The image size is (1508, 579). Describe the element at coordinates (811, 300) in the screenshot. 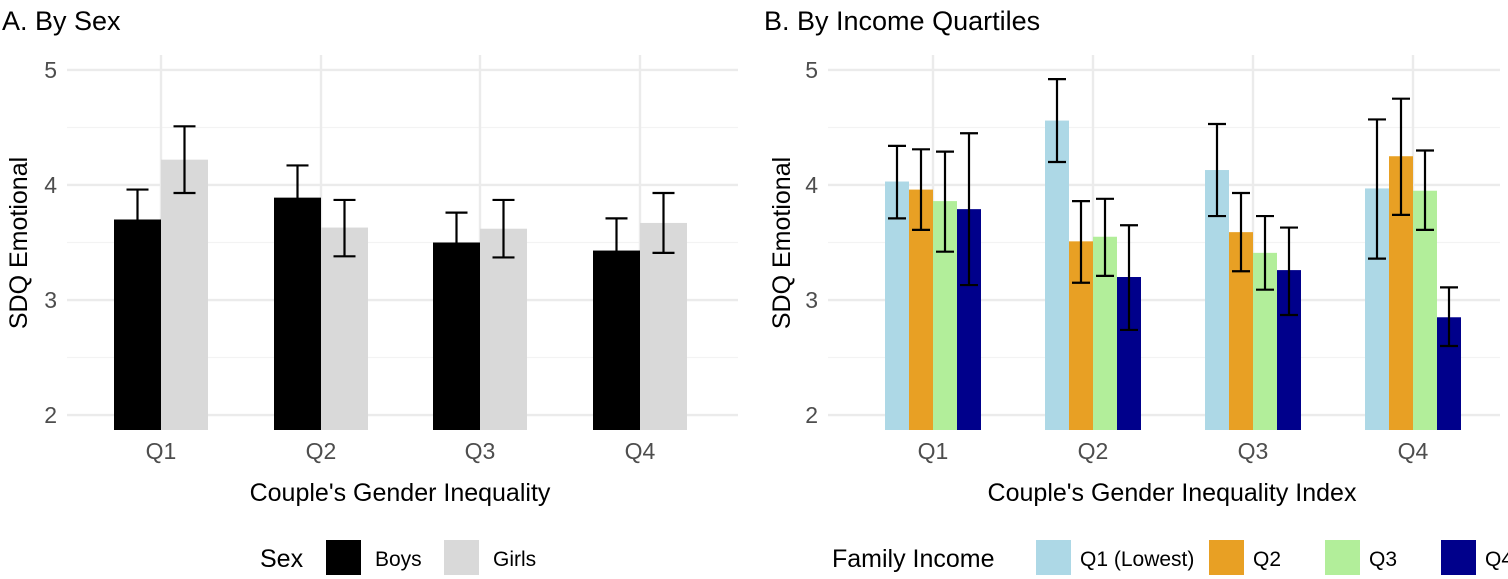

I see `panel-b-y-tick-label: 3` at that location.